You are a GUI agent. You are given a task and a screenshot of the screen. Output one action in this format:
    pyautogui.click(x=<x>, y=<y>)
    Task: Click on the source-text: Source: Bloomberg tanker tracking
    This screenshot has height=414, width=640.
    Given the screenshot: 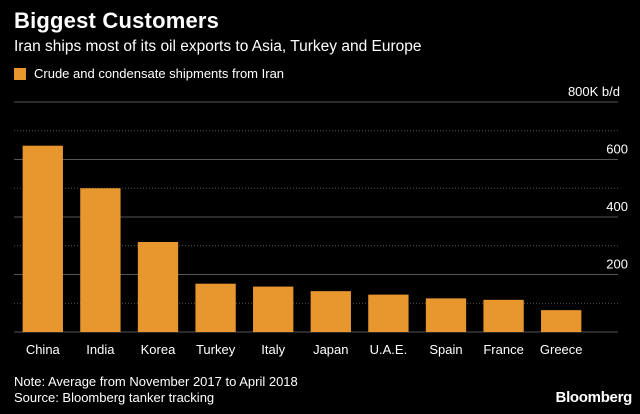 What is the action you would take?
    pyautogui.click(x=114, y=397)
    